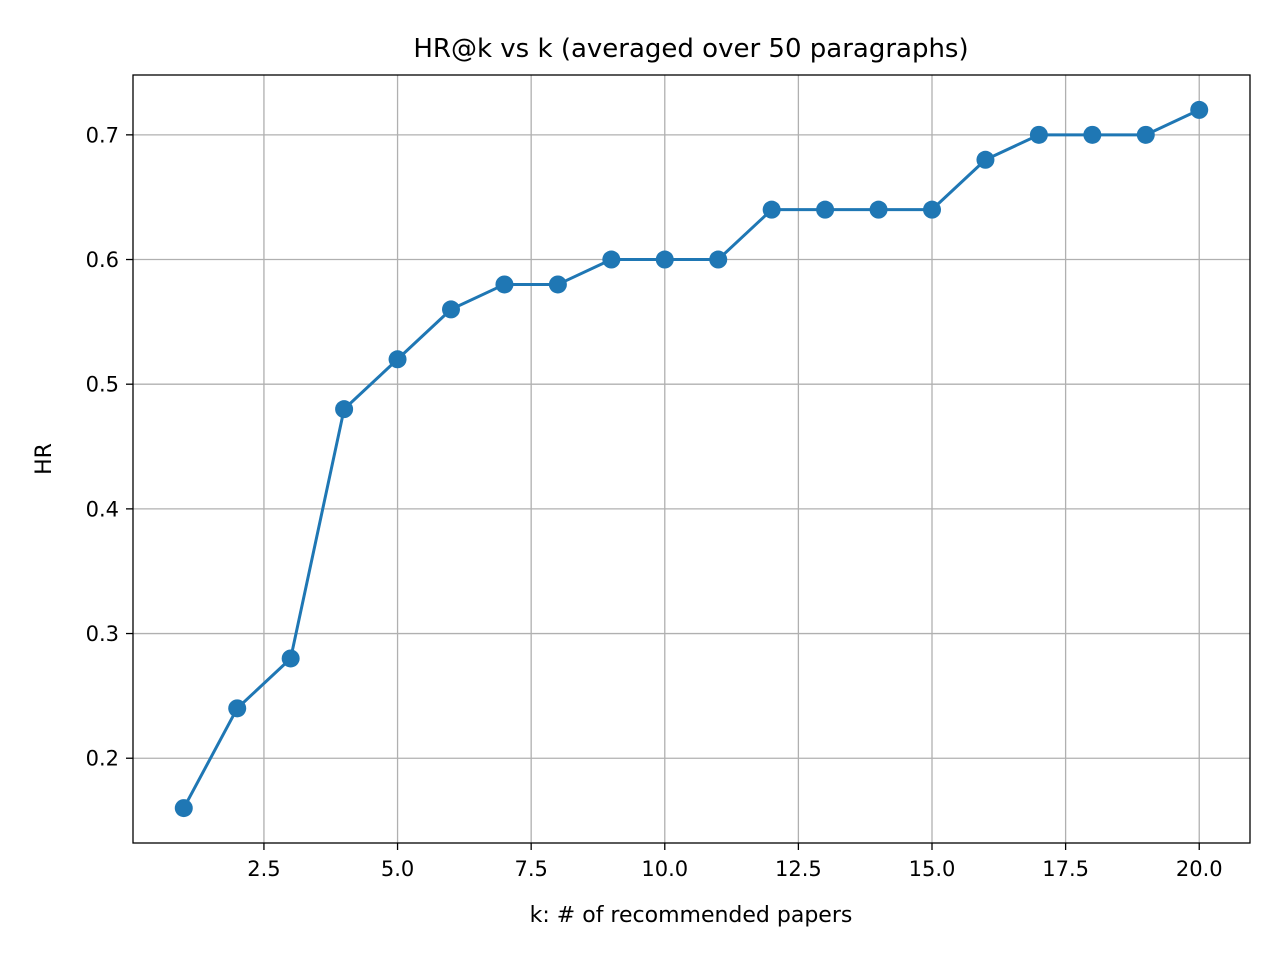  I want to click on chart-title: HR@k vs k (averaged over 50 paragraphs), so click(690, 49).